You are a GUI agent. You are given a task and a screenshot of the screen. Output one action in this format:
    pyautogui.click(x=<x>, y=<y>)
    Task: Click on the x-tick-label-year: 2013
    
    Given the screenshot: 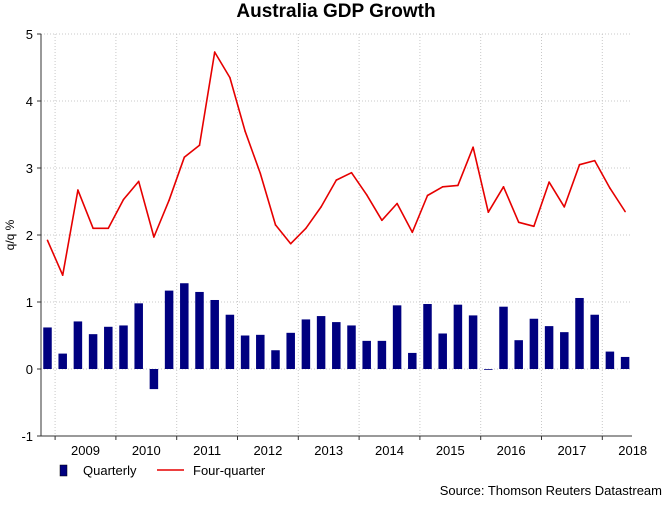 What is the action you would take?
    pyautogui.click(x=328, y=450)
    